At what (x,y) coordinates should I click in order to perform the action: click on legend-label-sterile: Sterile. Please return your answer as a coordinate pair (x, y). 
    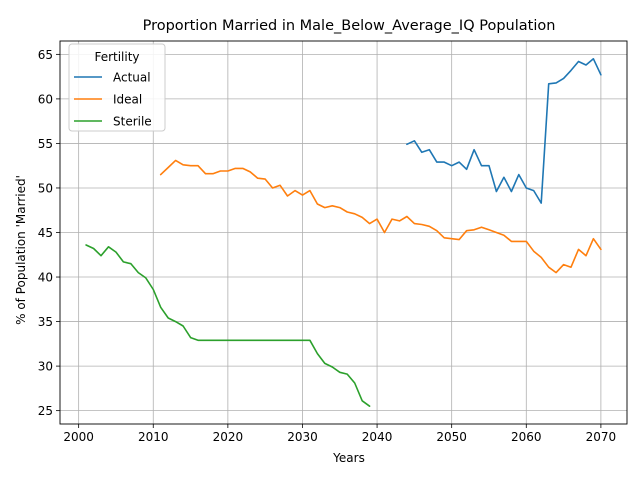
    Looking at the image, I should click on (132, 122).